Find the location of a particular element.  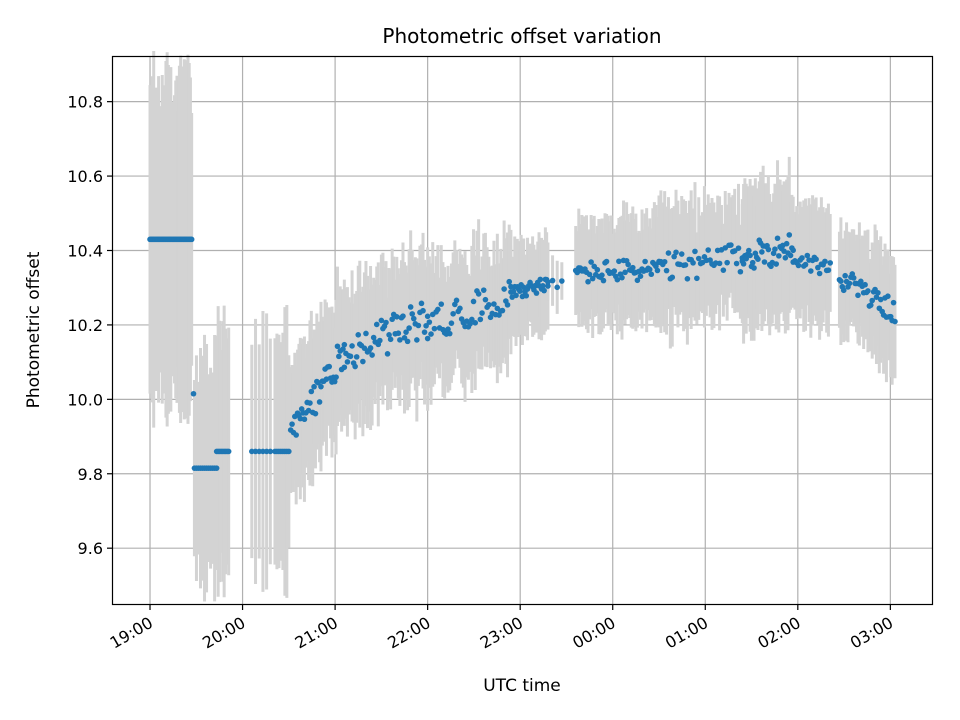

y-tick-label: 10.8 is located at coordinates (85, 102).